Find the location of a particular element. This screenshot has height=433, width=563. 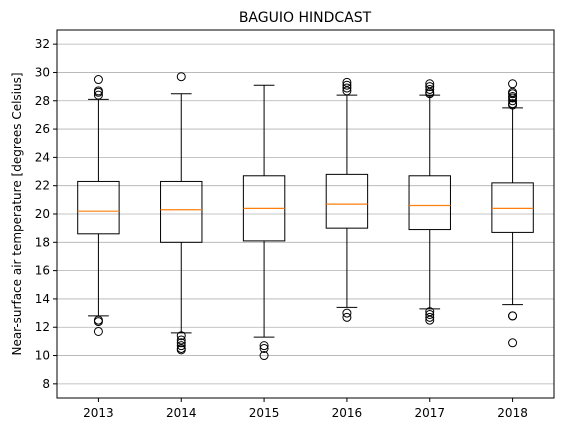

y-tick-label: 14 is located at coordinates (42, 299).